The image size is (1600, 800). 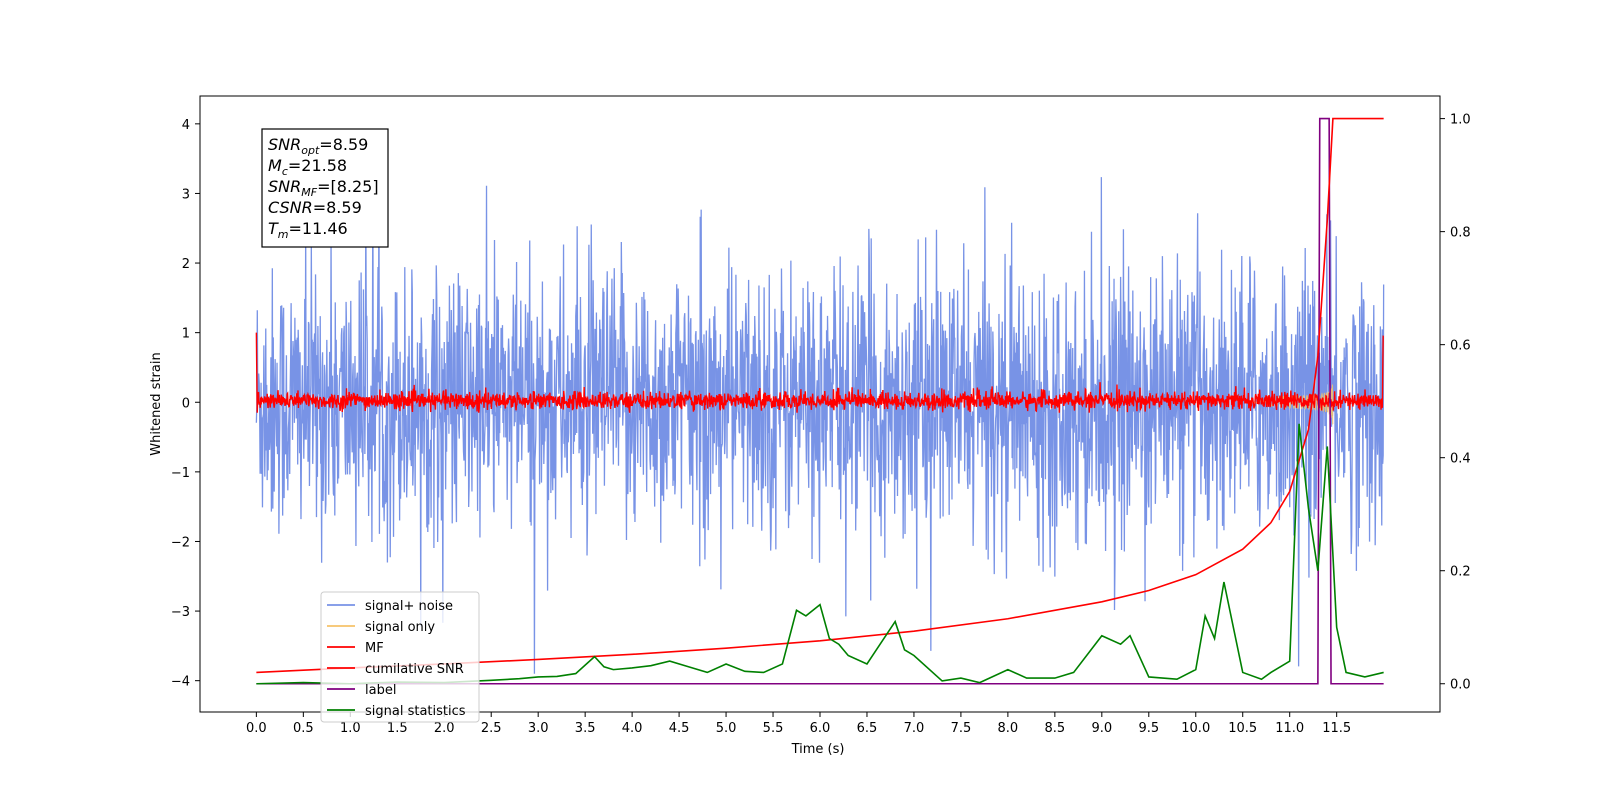 What do you see at coordinates (186, 334) in the screenshot?
I see `y-tick-label: 1` at bounding box center [186, 334].